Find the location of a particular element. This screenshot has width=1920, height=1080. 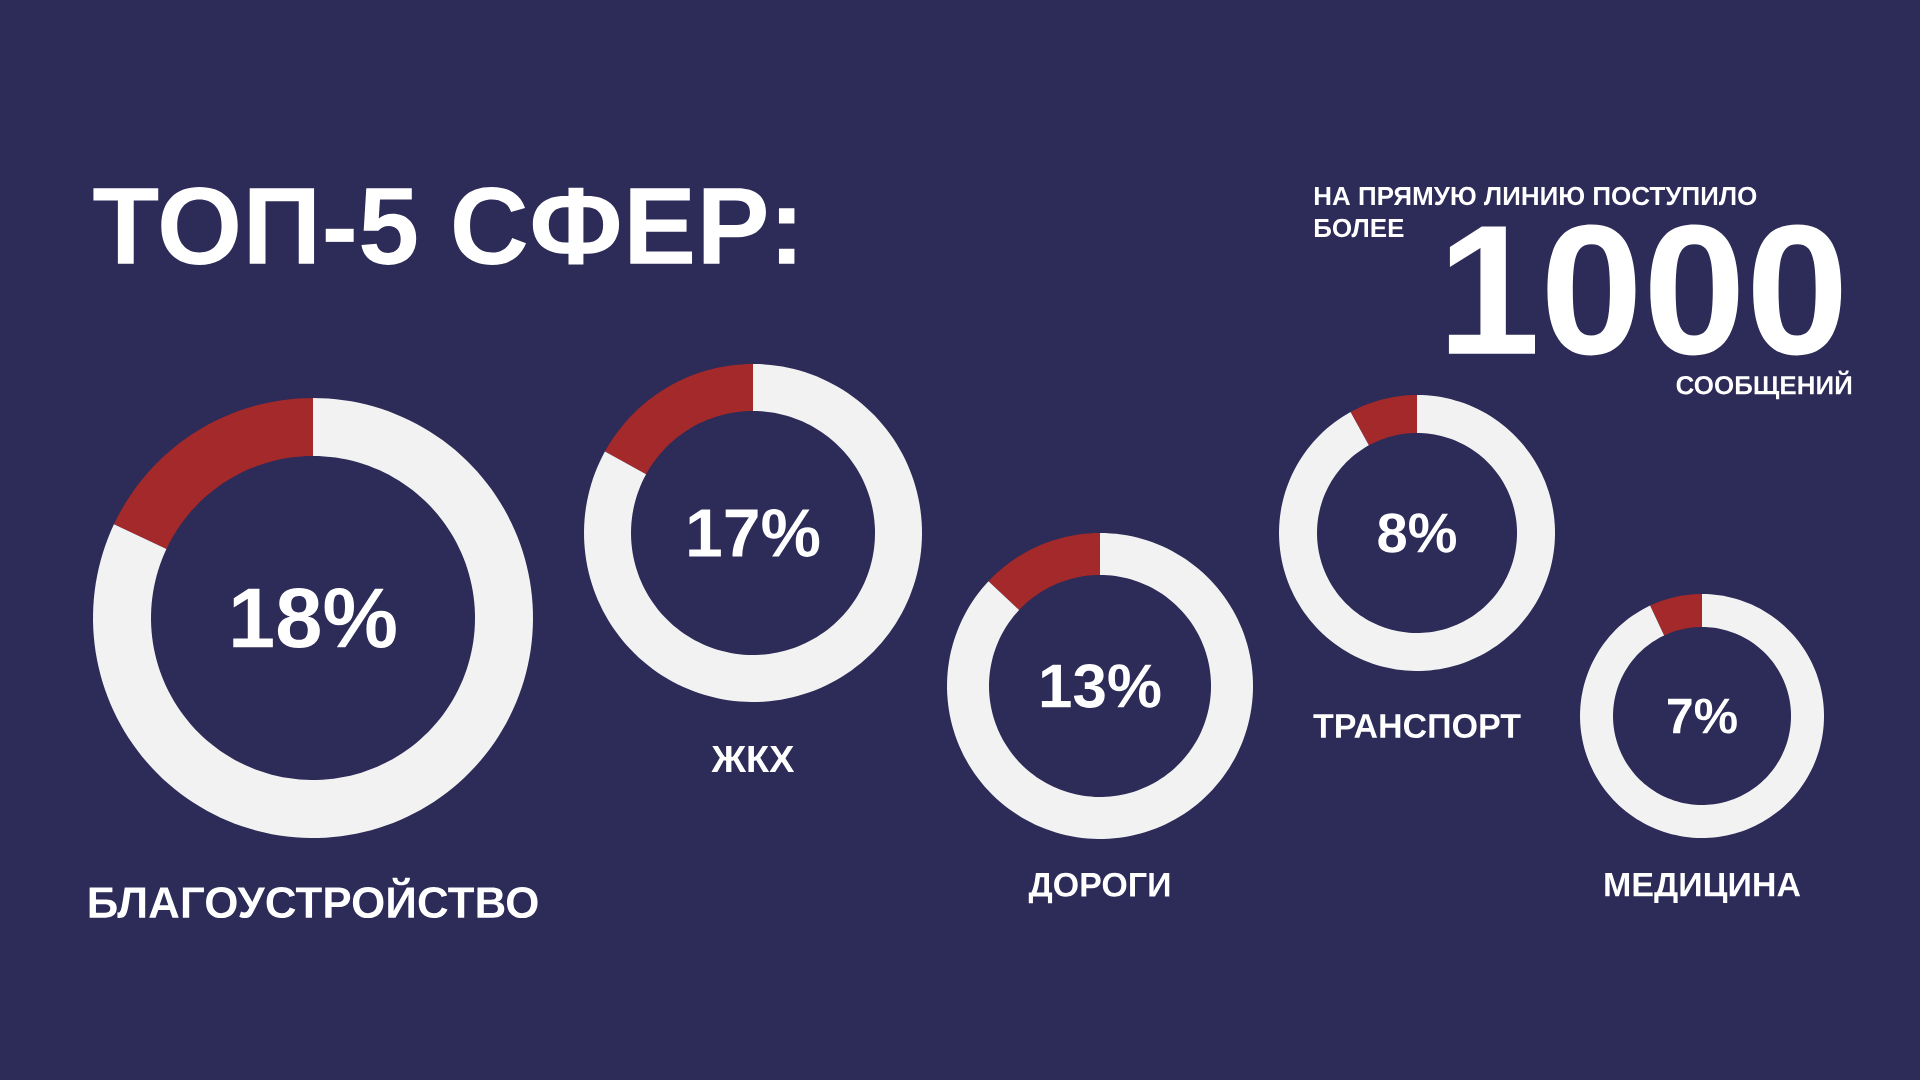

text: НА ПРЯМУЮ ЛИНИЮ ПОСТУПИЛО is located at coordinates (1535, 196).